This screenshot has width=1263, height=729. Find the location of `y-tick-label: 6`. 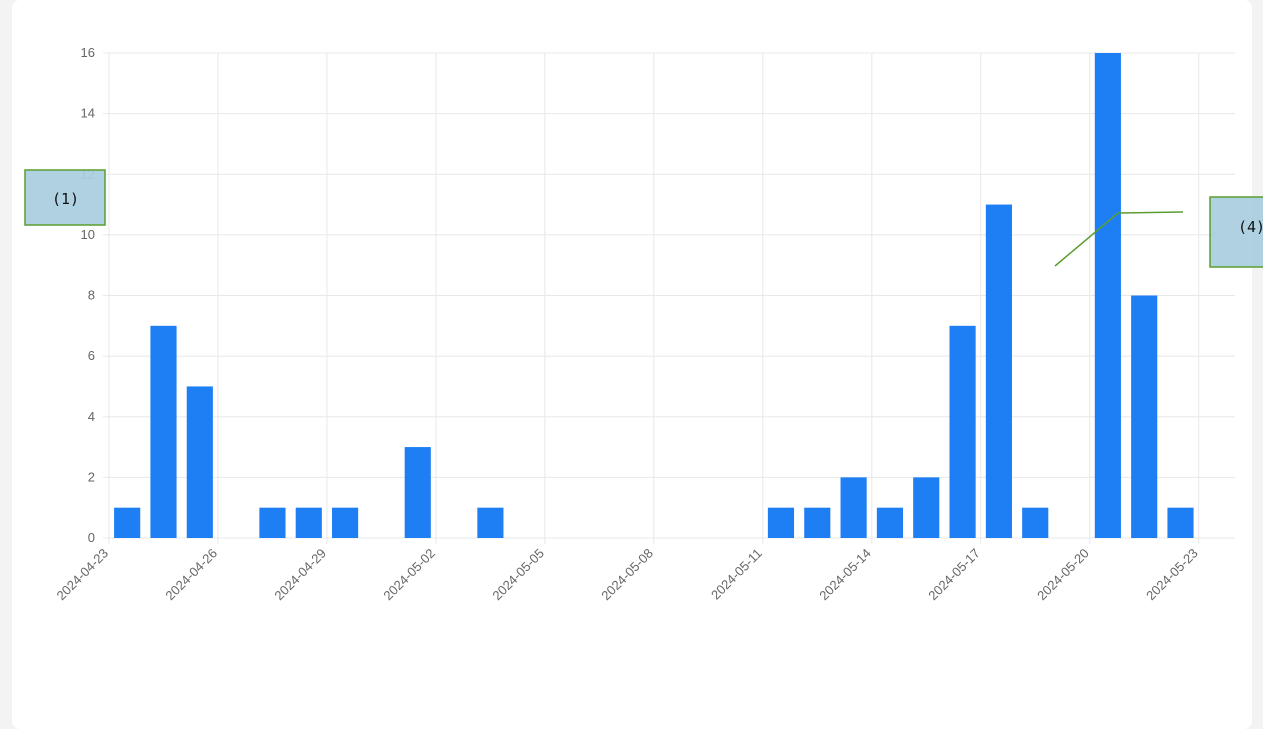

y-tick-label: 6 is located at coordinates (91, 355).